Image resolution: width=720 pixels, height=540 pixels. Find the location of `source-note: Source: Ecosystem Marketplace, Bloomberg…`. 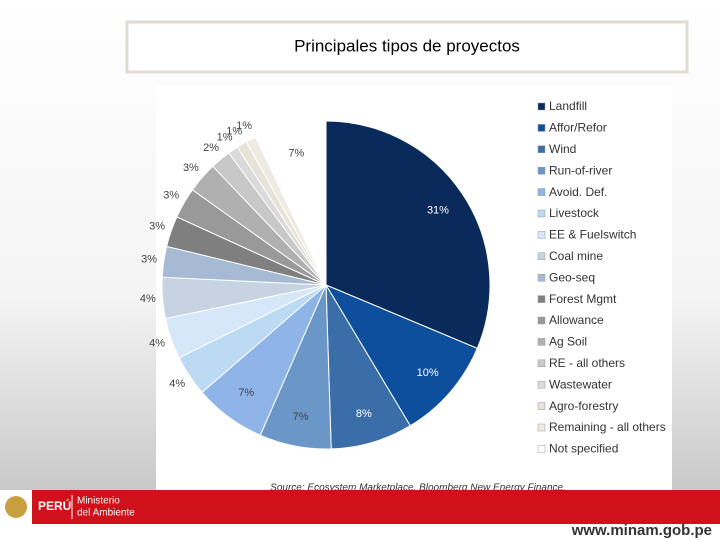

source-note: Source: Ecosystem Marketplace, Bloomberg… is located at coordinates (418, 488).